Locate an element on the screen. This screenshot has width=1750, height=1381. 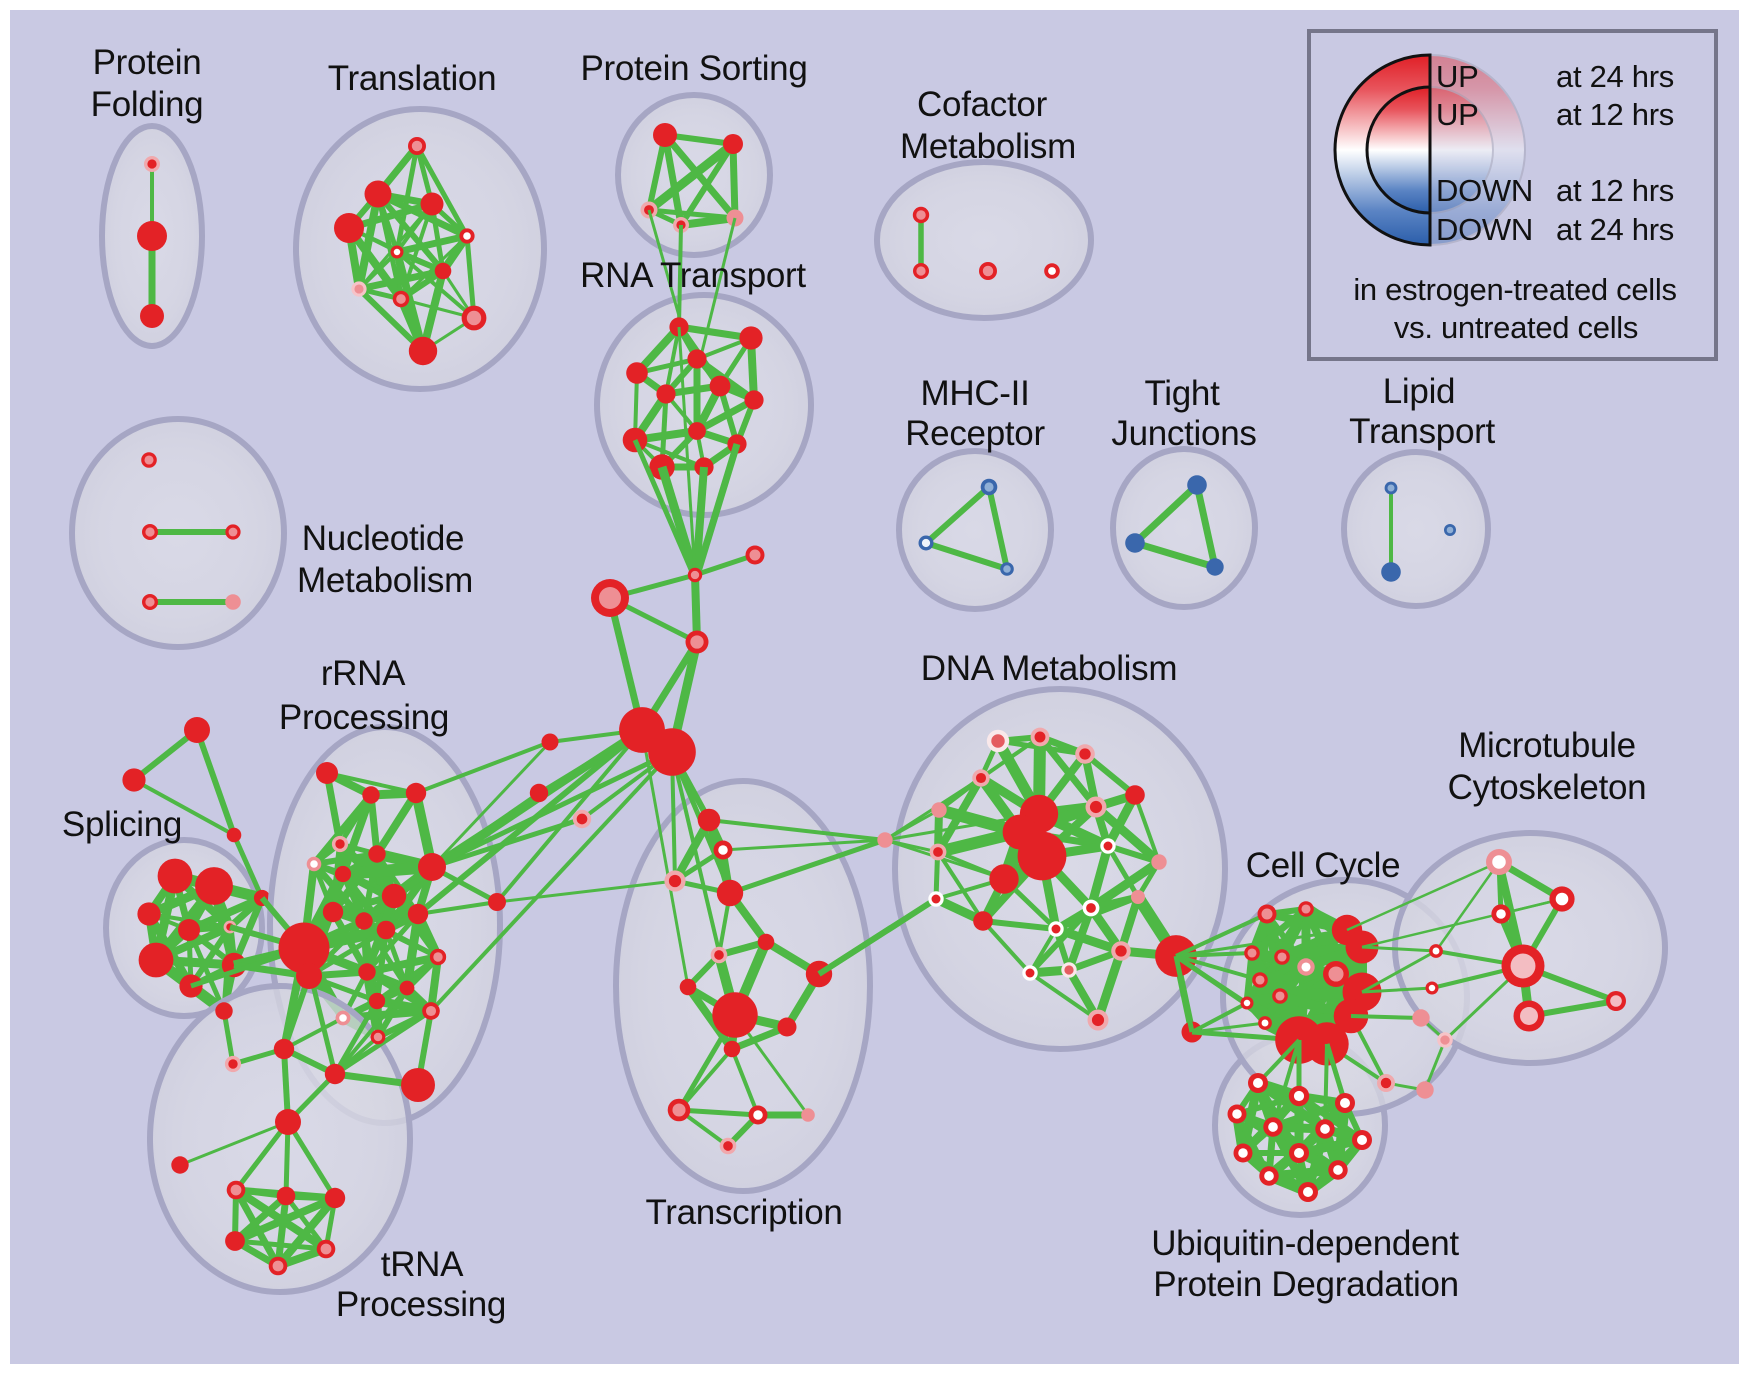
svg-text: RNA Transport is located at coordinates (693, 275).